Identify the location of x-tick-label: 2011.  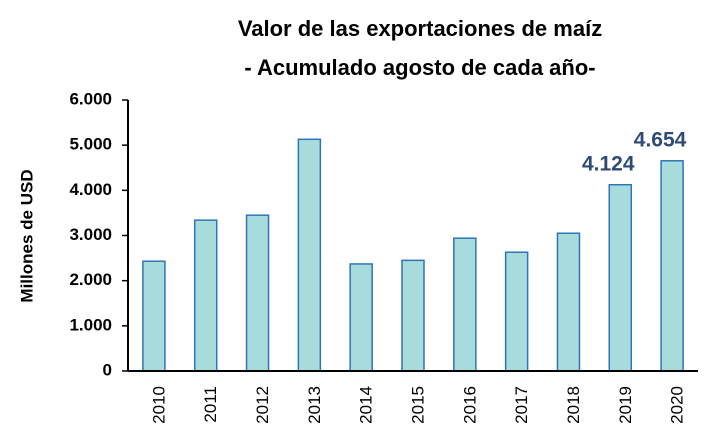
(210, 404).